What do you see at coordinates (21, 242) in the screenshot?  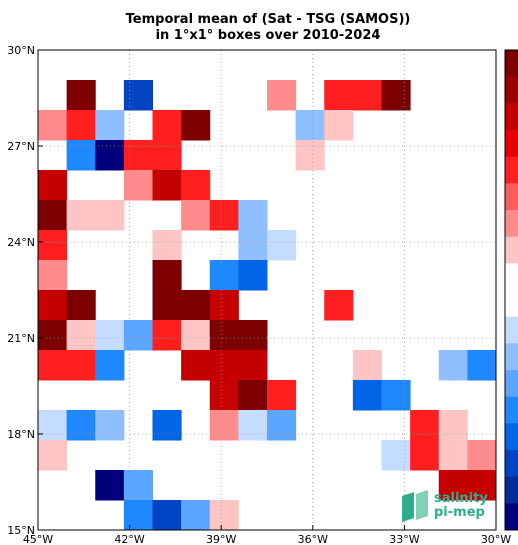 I see `lat-tick-label: 24°N` at bounding box center [21, 242].